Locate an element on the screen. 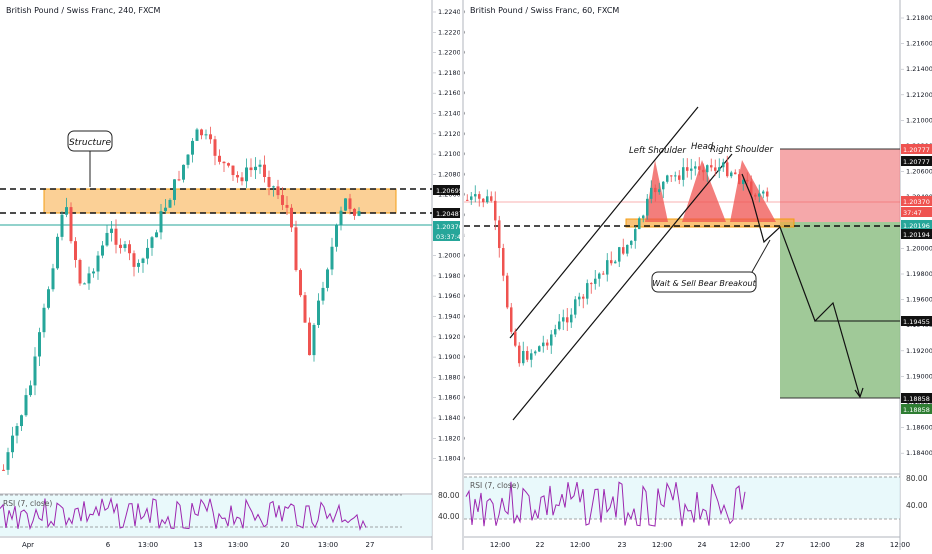 The height and width of the screenshot is (554, 932). projection-path is located at coordinates (801, 285).